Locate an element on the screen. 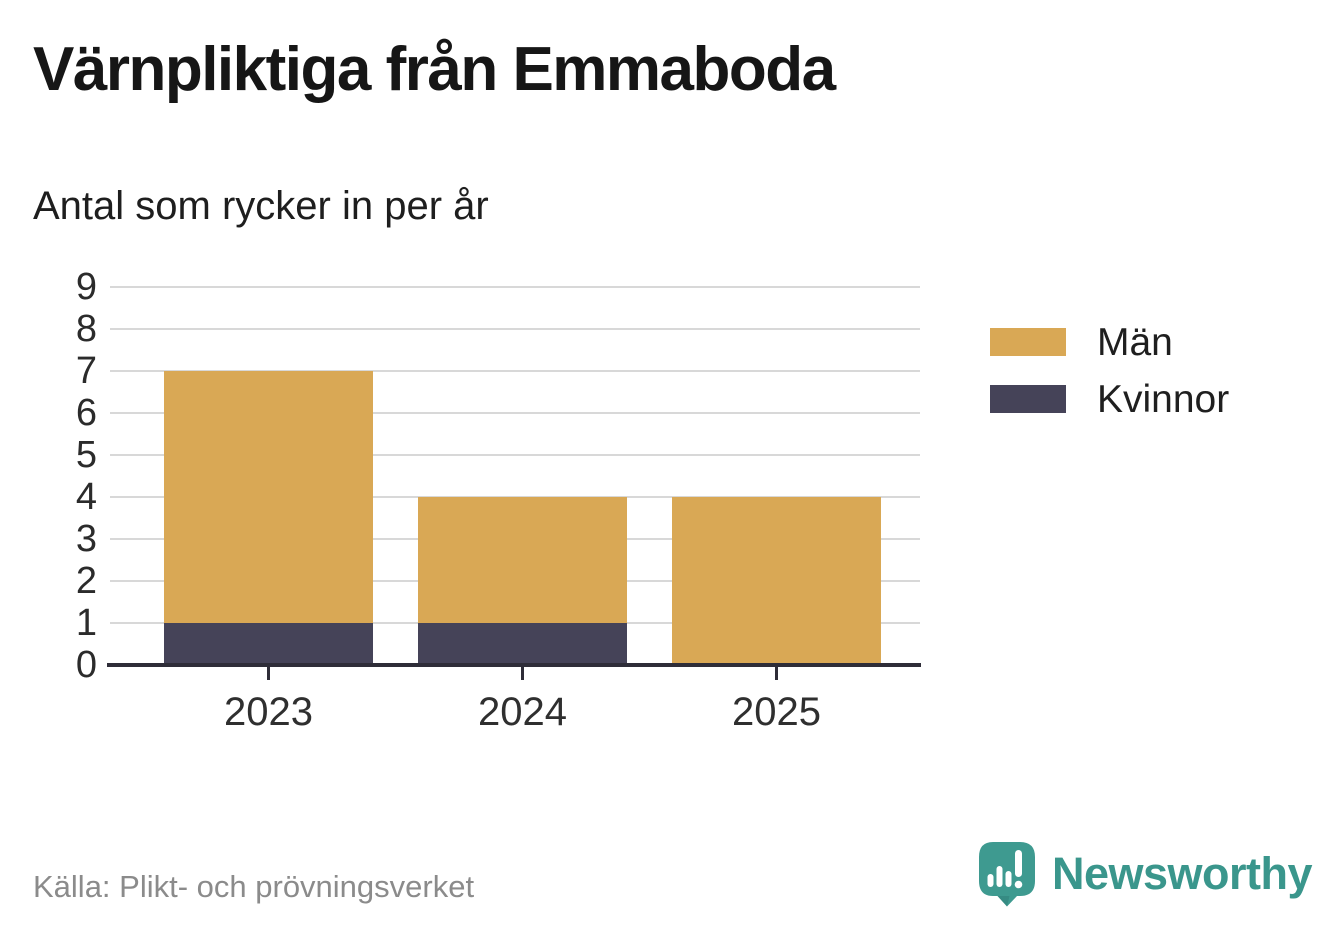 Image resolution: width=1322 pixels, height=939 pixels. bar-segment-2023-män is located at coordinates (268, 497).